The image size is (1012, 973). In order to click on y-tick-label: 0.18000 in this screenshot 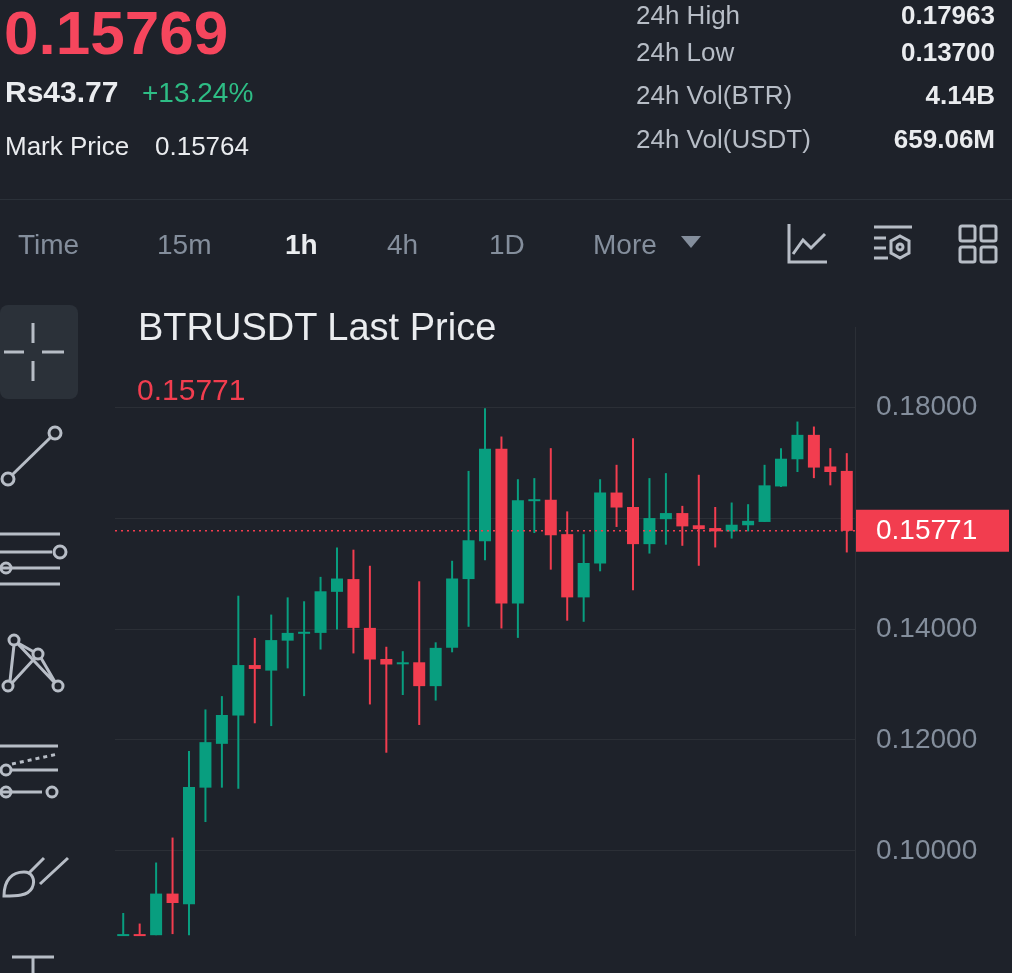, I will do `click(927, 405)`.